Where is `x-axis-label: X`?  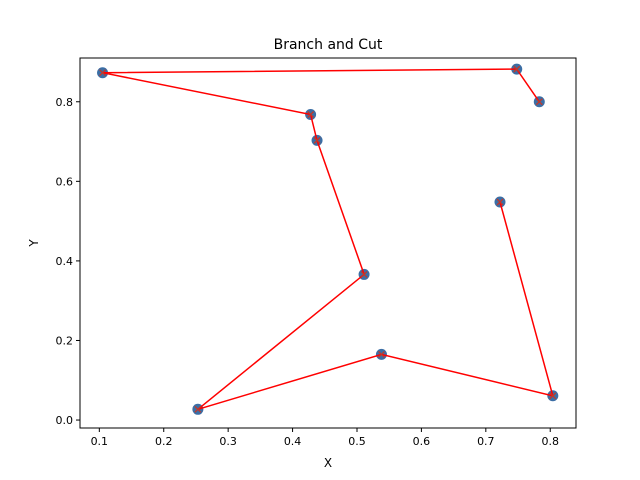 x-axis-label: X is located at coordinates (328, 463).